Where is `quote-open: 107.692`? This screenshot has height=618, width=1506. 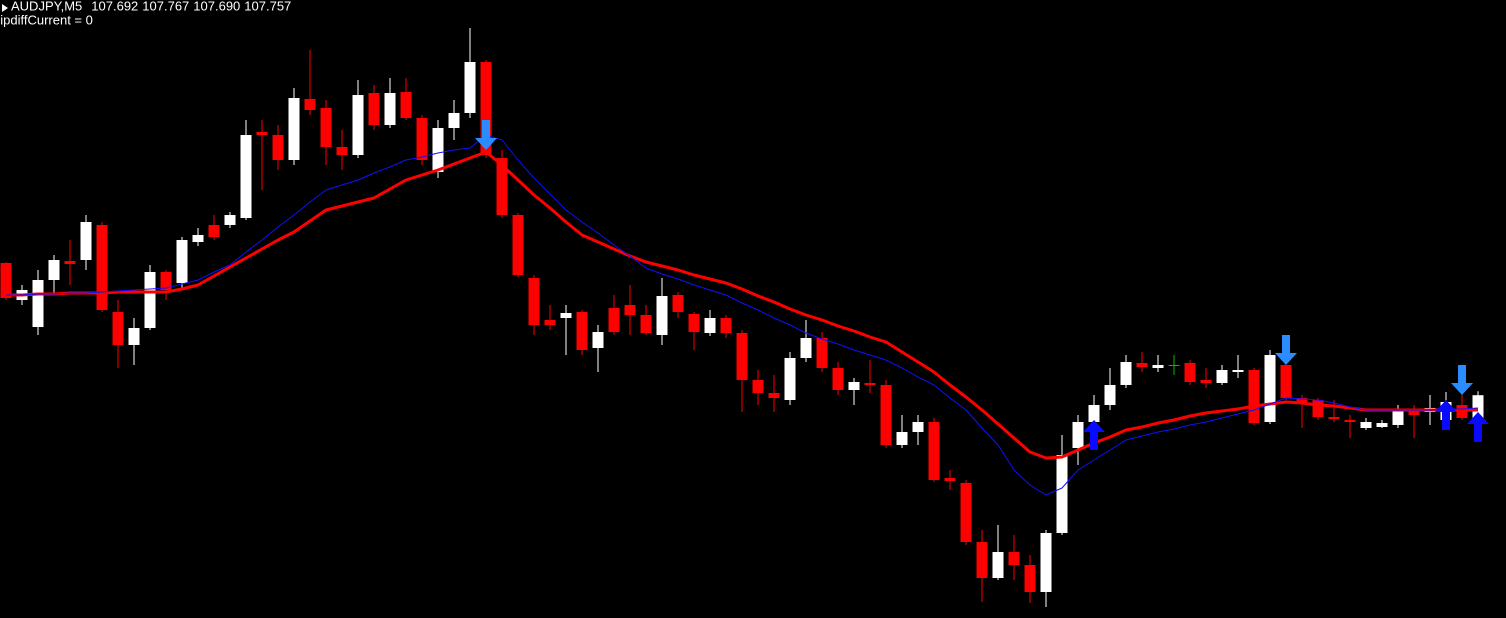 quote-open: 107.692 is located at coordinates (114, 7).